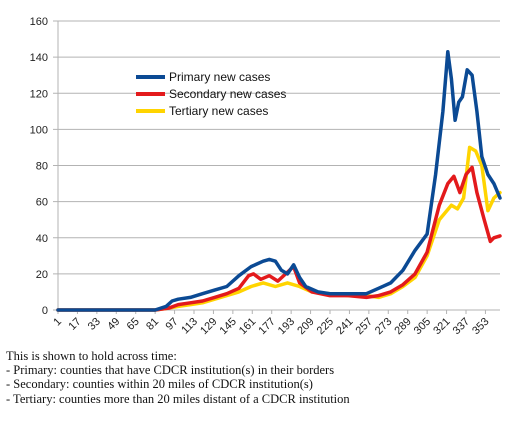  I want to click on x-tick-label: 273, so click(383, 326).